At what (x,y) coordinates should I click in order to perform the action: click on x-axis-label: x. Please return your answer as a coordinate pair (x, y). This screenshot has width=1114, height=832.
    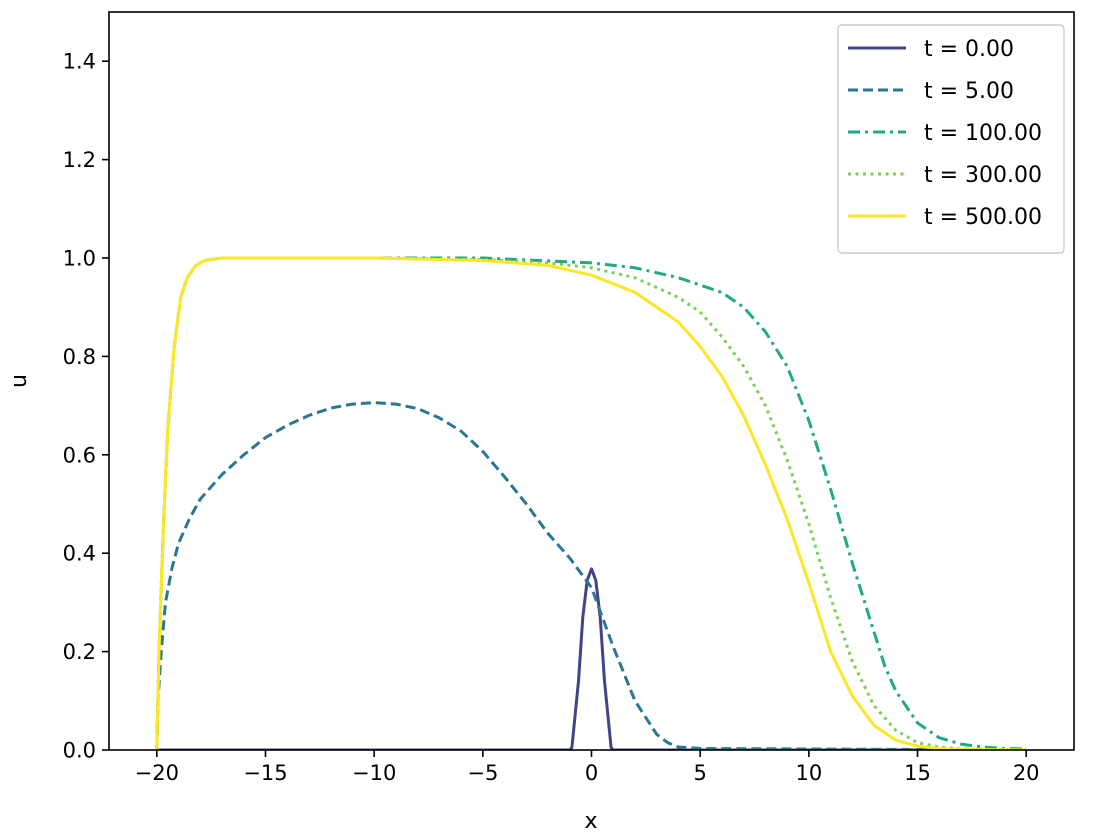
    Looking at the image, I should click on (590, 820).